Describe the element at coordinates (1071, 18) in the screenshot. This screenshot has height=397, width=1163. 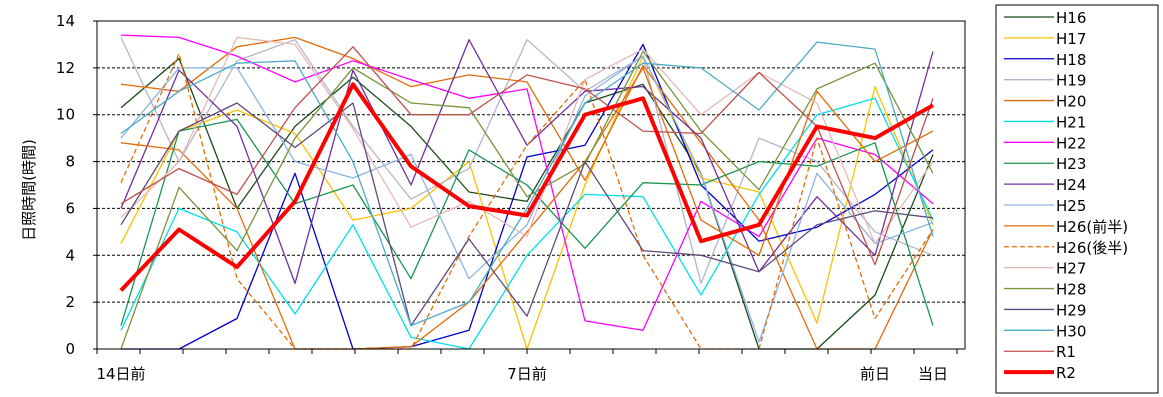
I see `legend-label: H16` at that location.